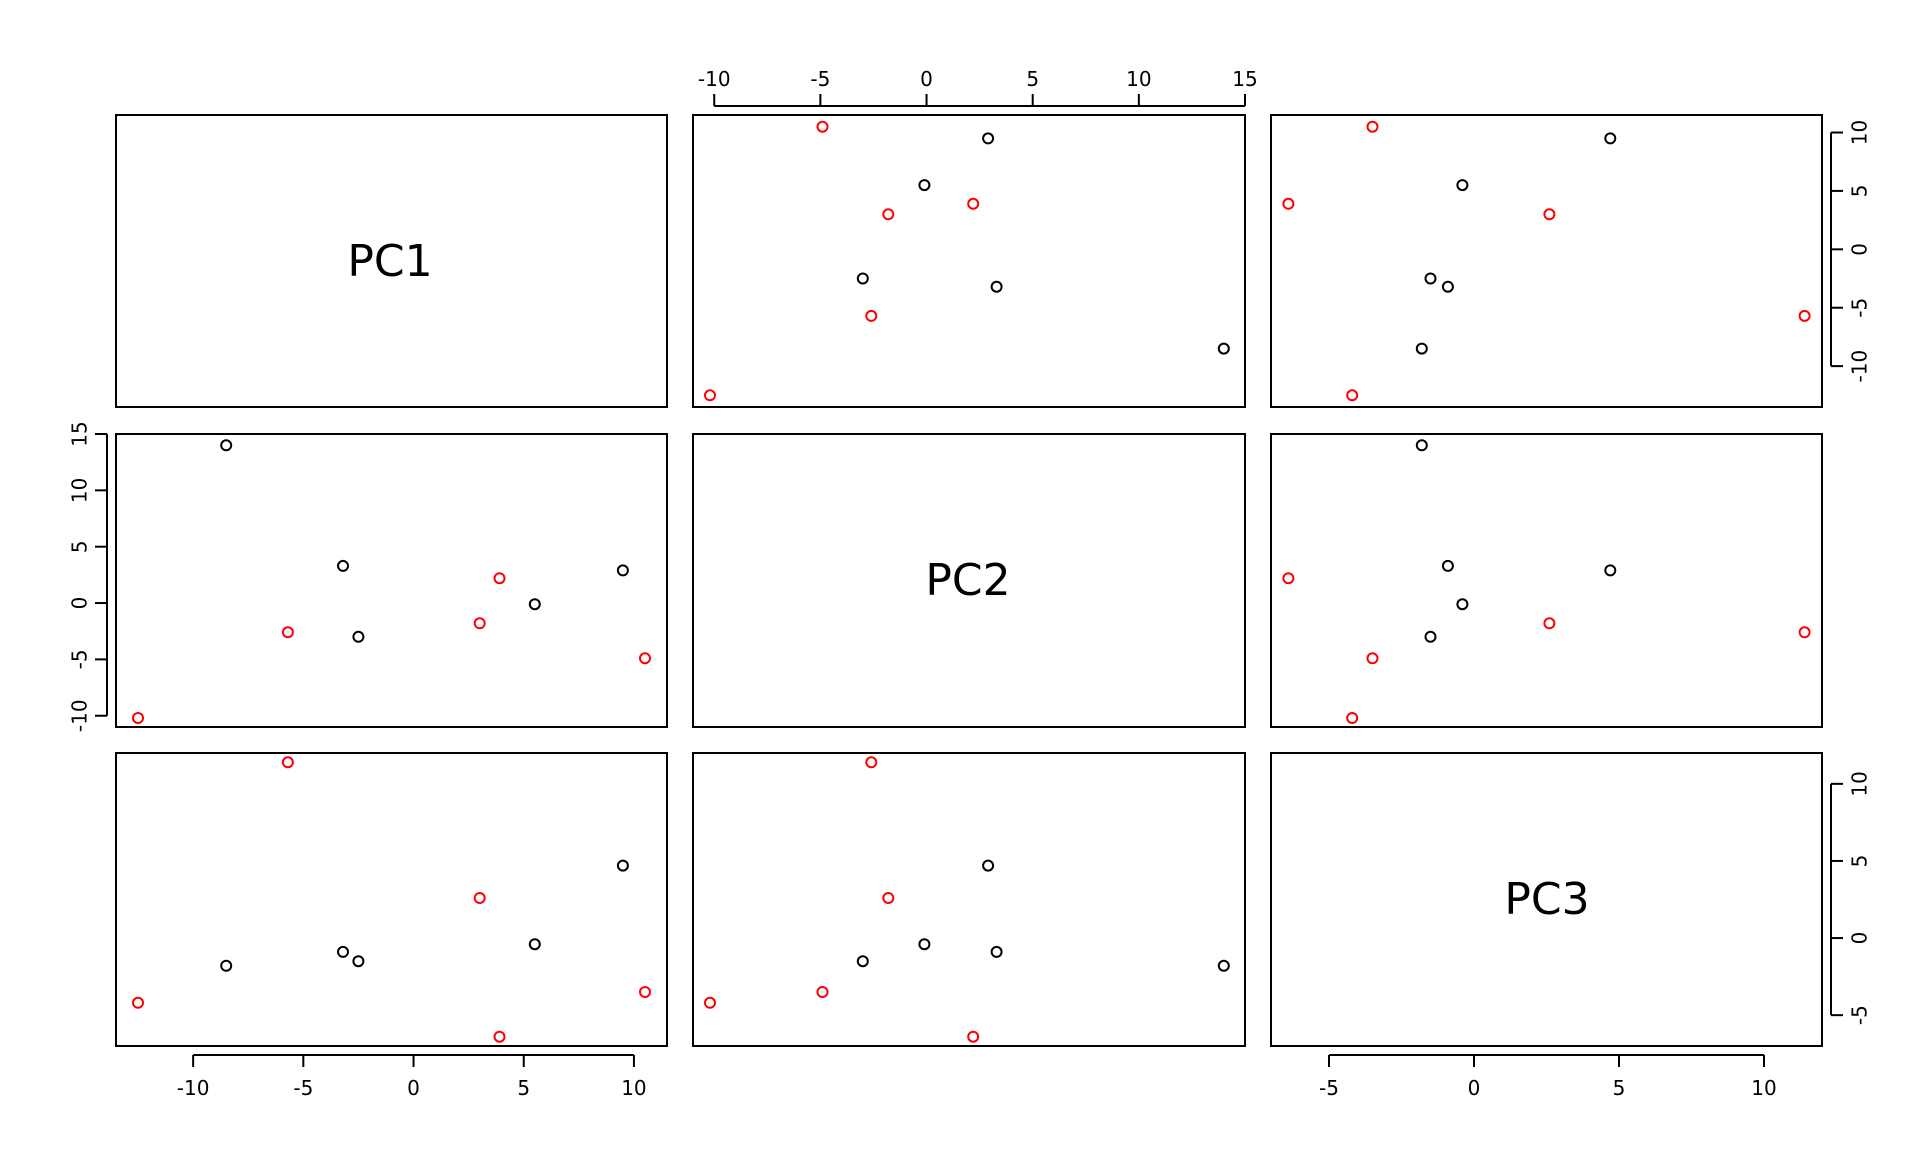 Image resolution: width=1920 pixels, height=1152 pixels. I want to click on panel-frame-r2-c2, so click(969, 580).